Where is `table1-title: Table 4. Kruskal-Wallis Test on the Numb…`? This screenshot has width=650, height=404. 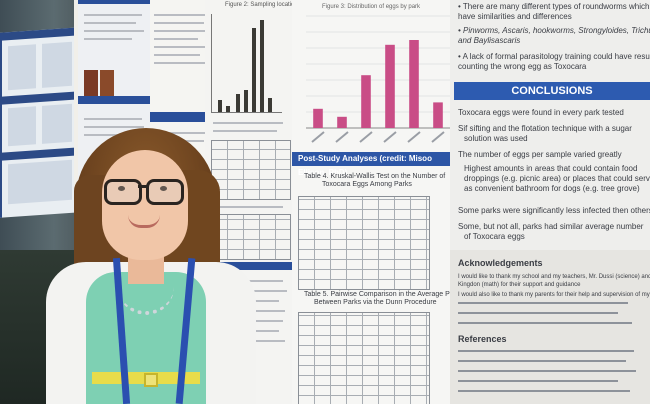 table1-title: Table 4. Kruskal-Wallis Test on the Numb… is located at coordinates (375, 176).